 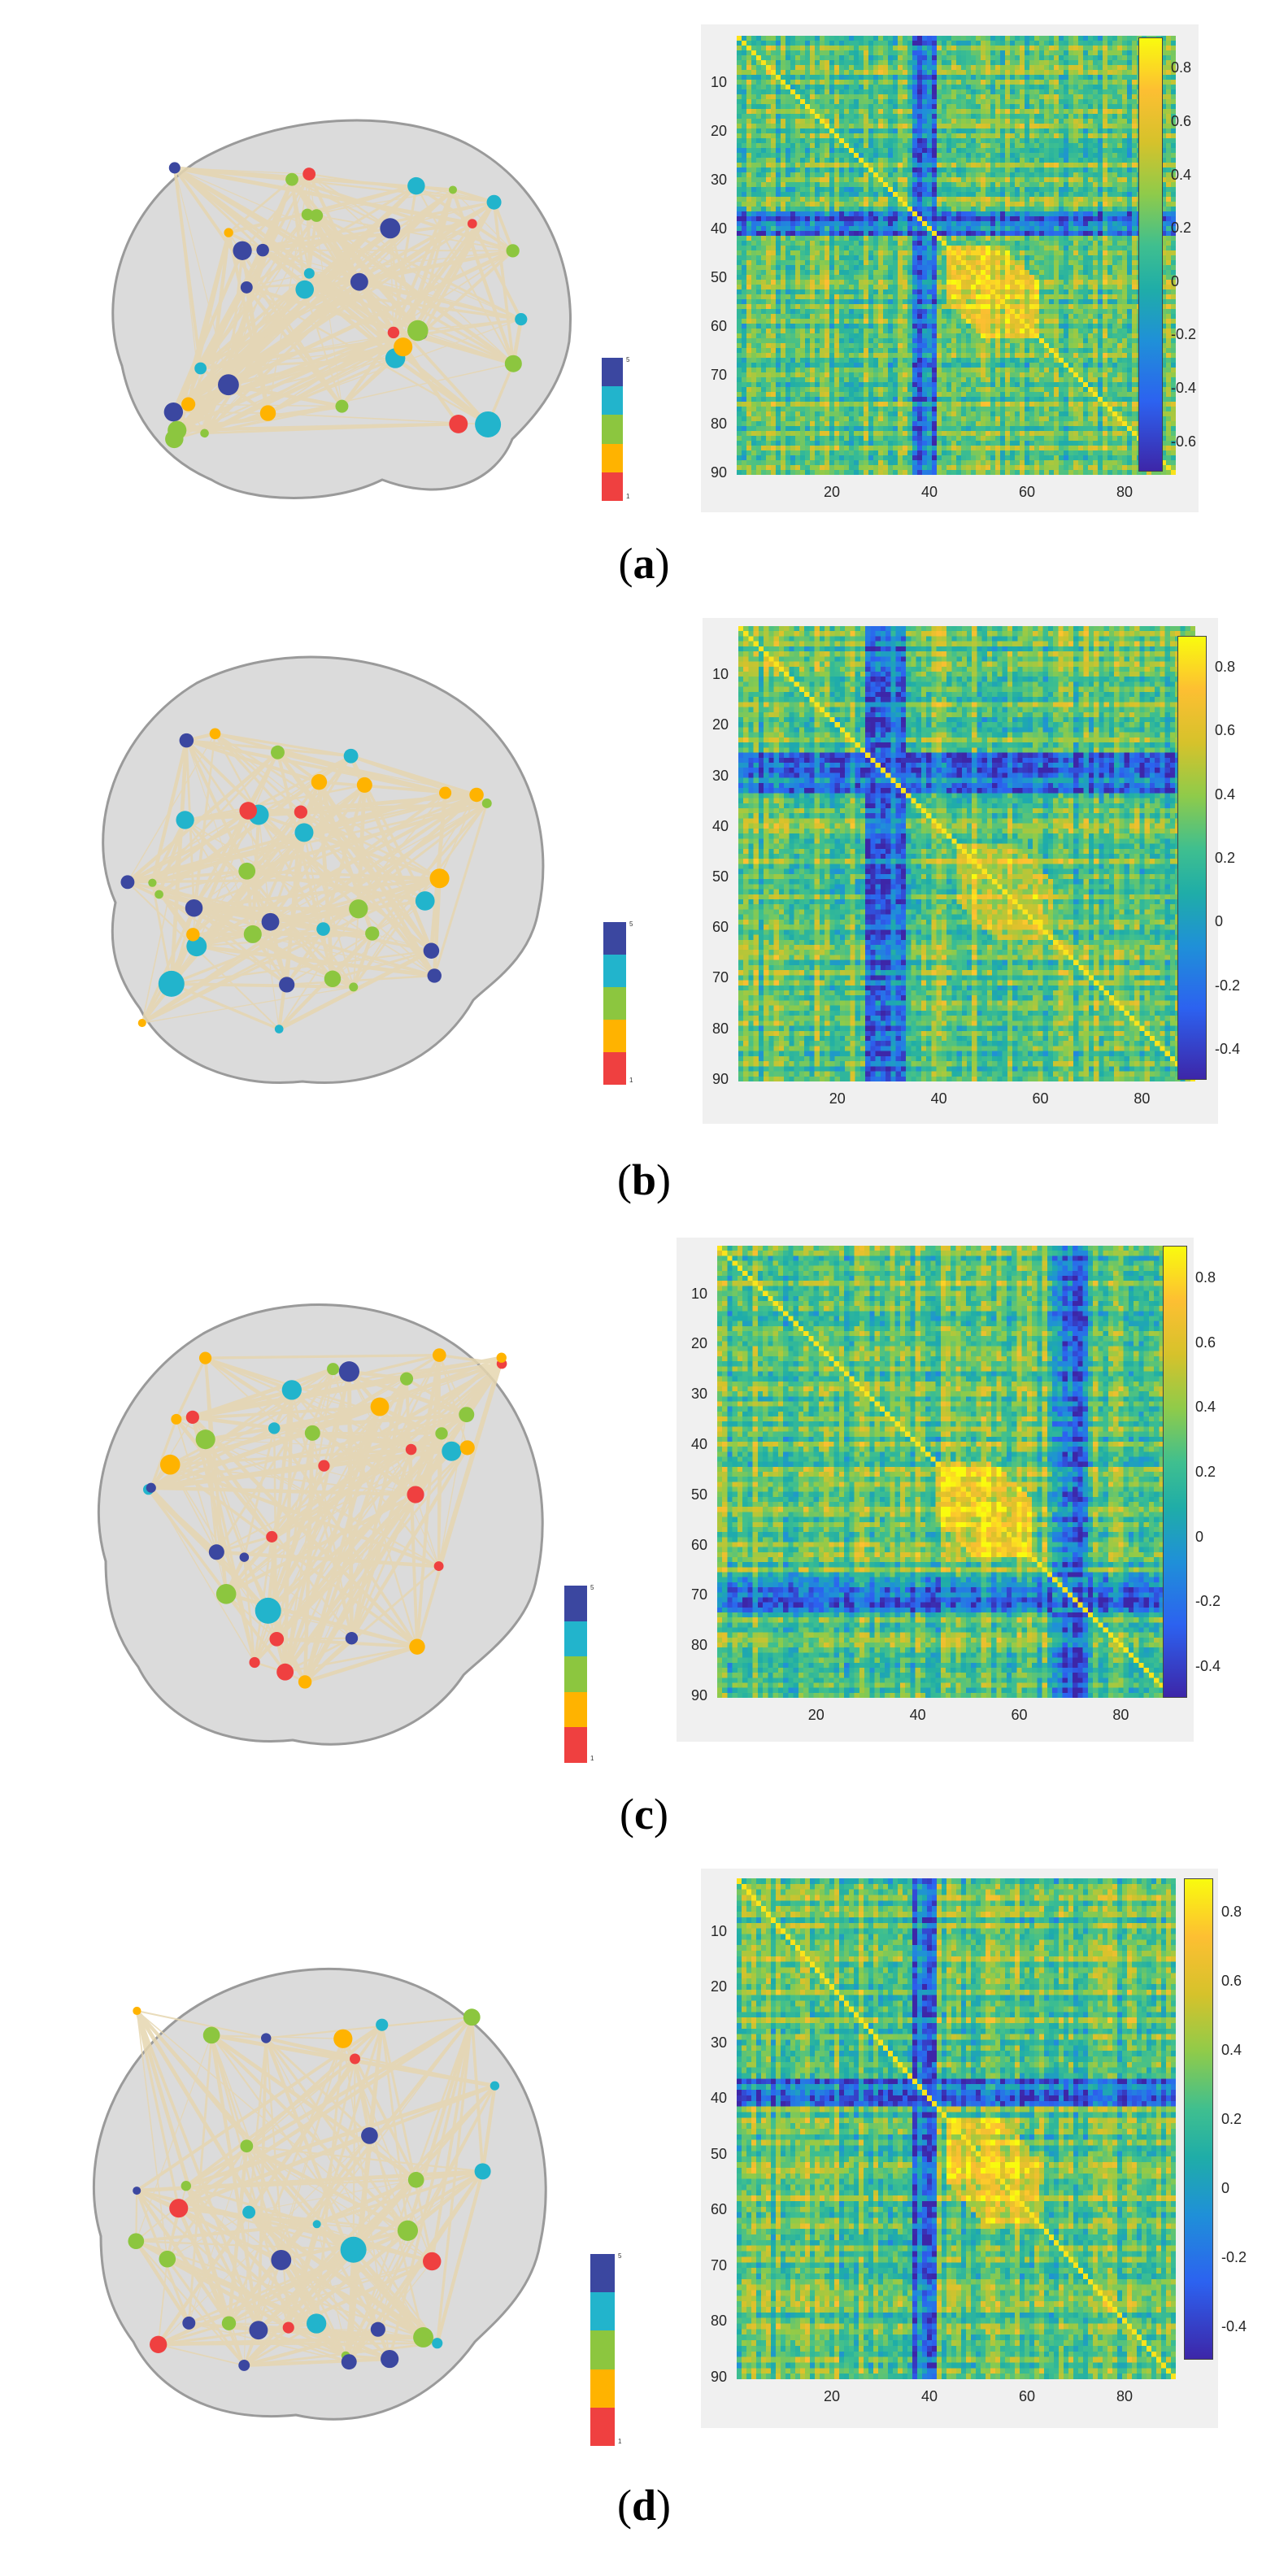 What do you see at coordinates (1199, 2119) in the screenshot?
I see `colorbar` at bounding box center [1199, 2119].